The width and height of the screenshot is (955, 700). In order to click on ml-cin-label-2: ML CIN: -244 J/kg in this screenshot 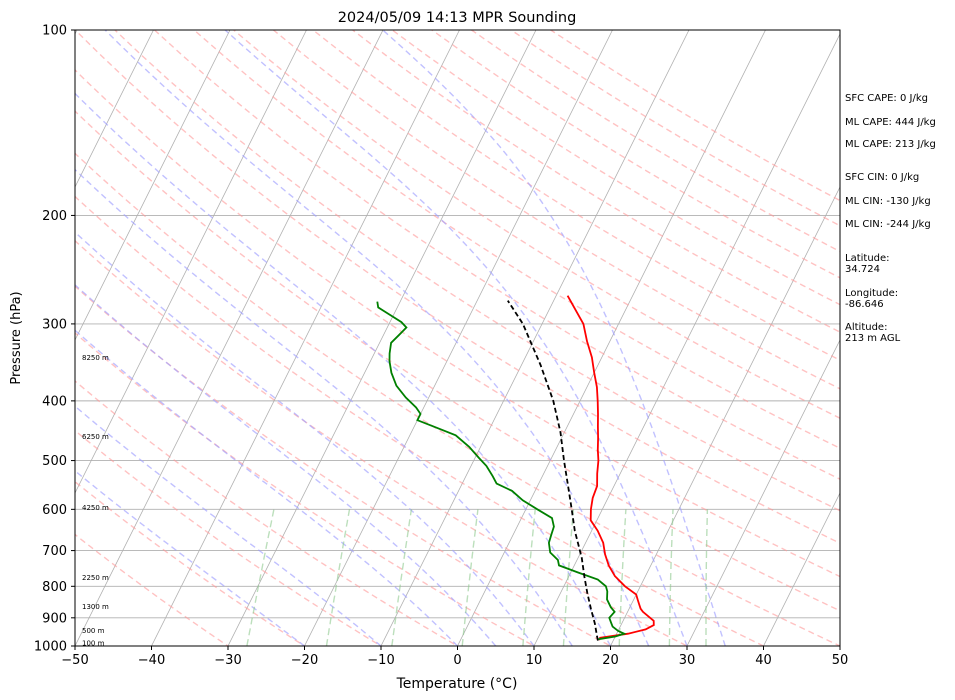, I will do `click(888, 224)`.